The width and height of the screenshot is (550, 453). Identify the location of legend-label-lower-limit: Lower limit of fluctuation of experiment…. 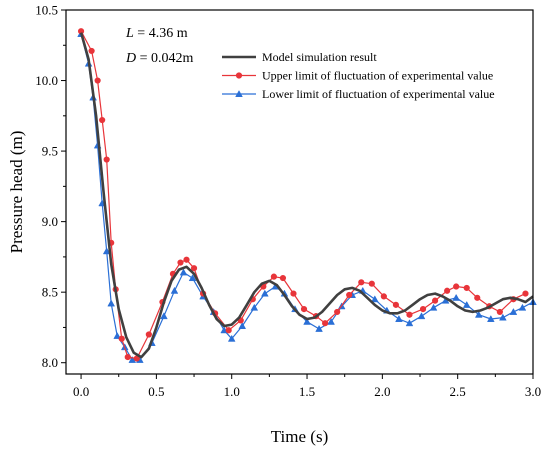
(378, 94).